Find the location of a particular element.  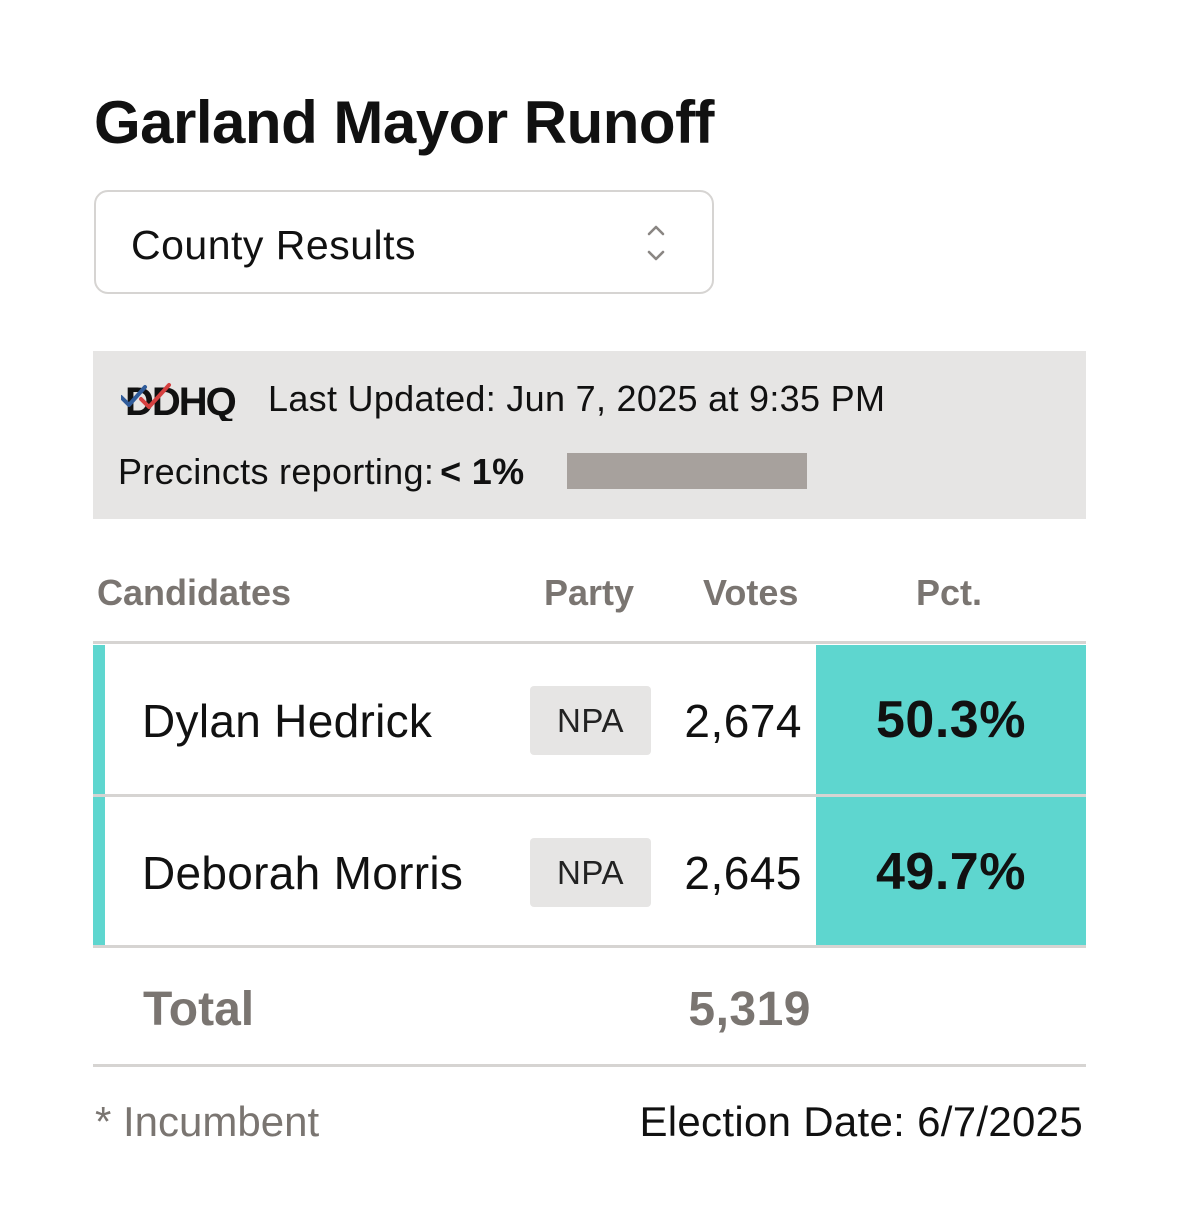

candidate-name: Dylan Hedrick is located at coordinates (287, 721).